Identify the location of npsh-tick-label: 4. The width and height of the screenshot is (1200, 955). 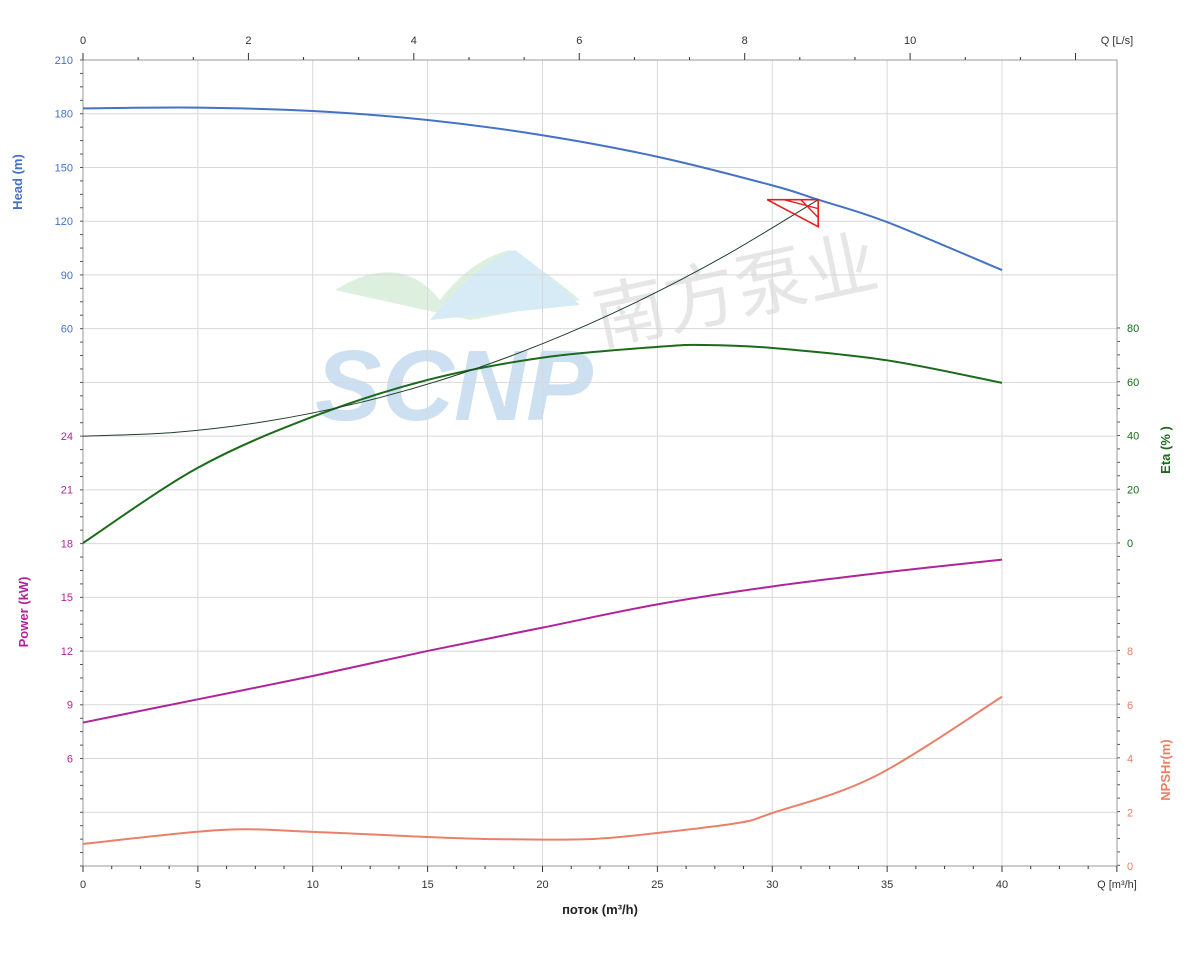
(1130, 760).